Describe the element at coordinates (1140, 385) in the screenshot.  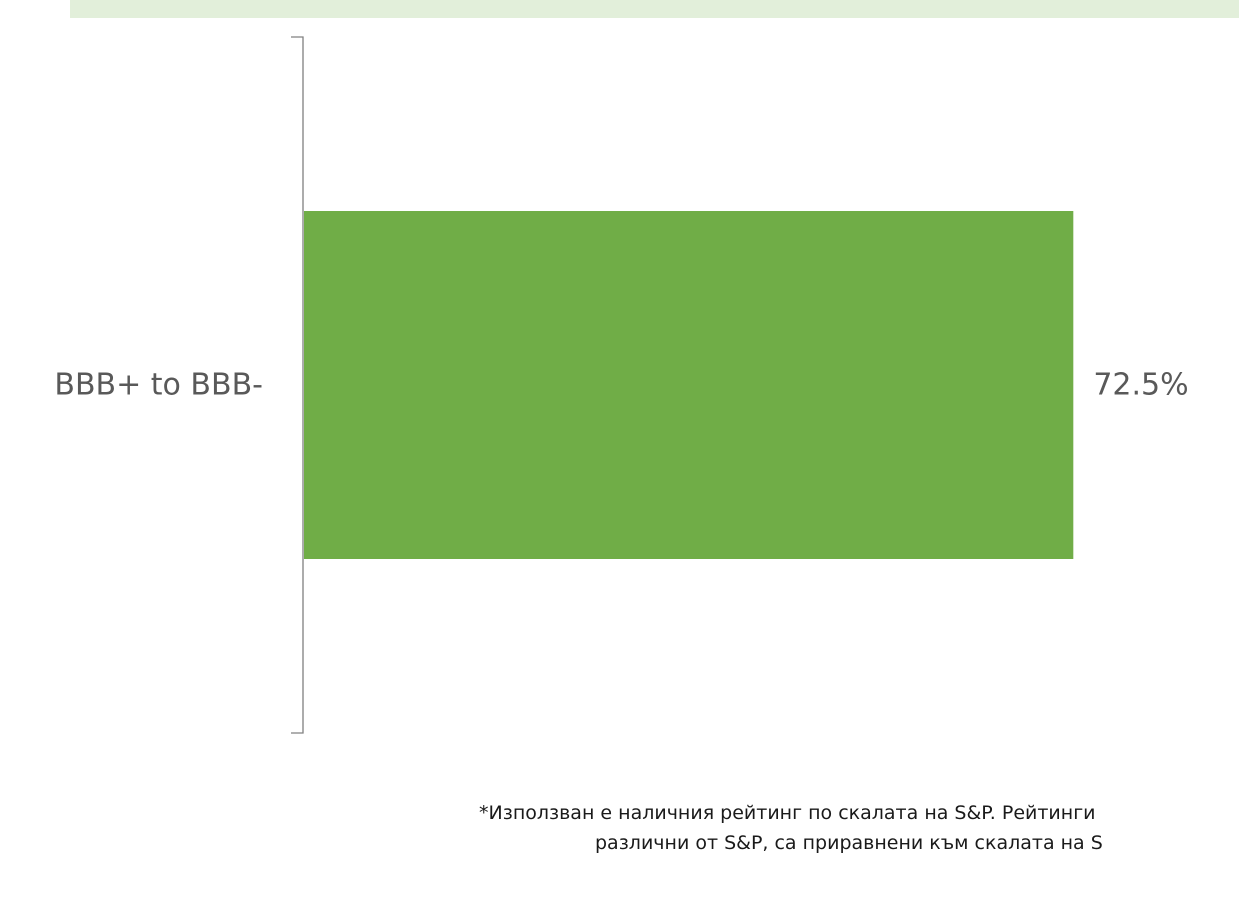
I see `data-label: 72.5%` at that location.